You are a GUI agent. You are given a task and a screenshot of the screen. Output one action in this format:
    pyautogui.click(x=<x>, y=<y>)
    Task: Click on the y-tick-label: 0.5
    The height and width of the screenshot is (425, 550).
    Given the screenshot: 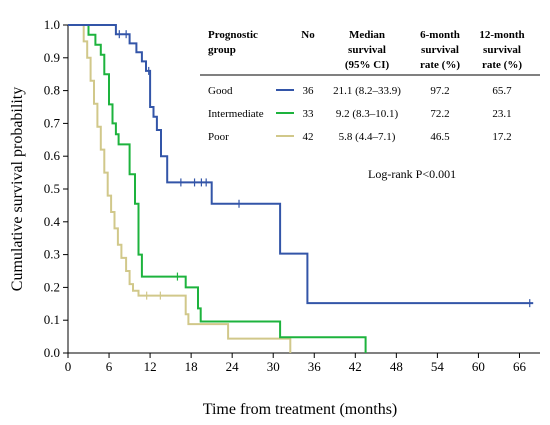 What is the action you would take?
    pyautogui.click(x=52, y=188)
    